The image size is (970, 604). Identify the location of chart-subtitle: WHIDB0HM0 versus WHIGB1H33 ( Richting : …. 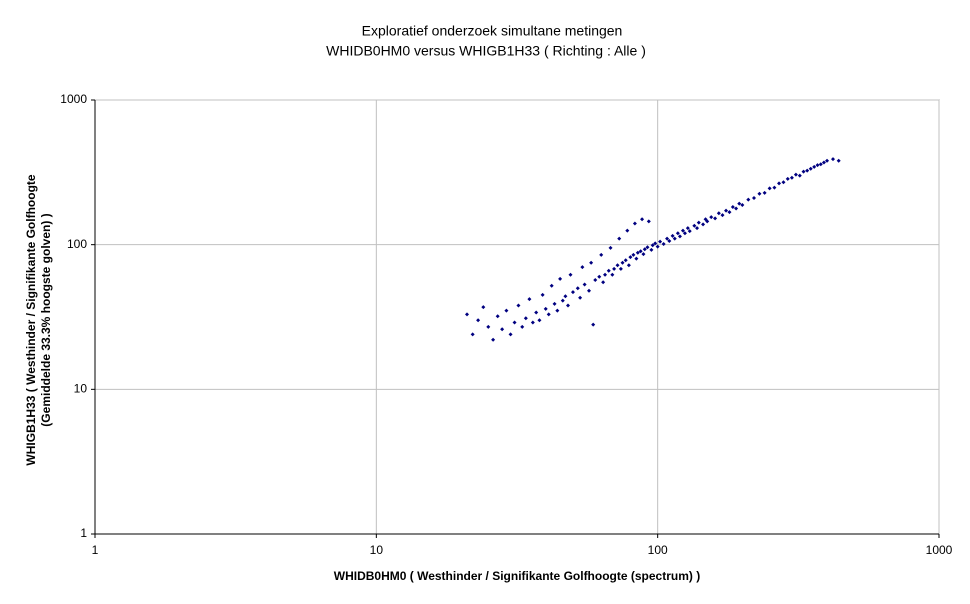
(486, 51).